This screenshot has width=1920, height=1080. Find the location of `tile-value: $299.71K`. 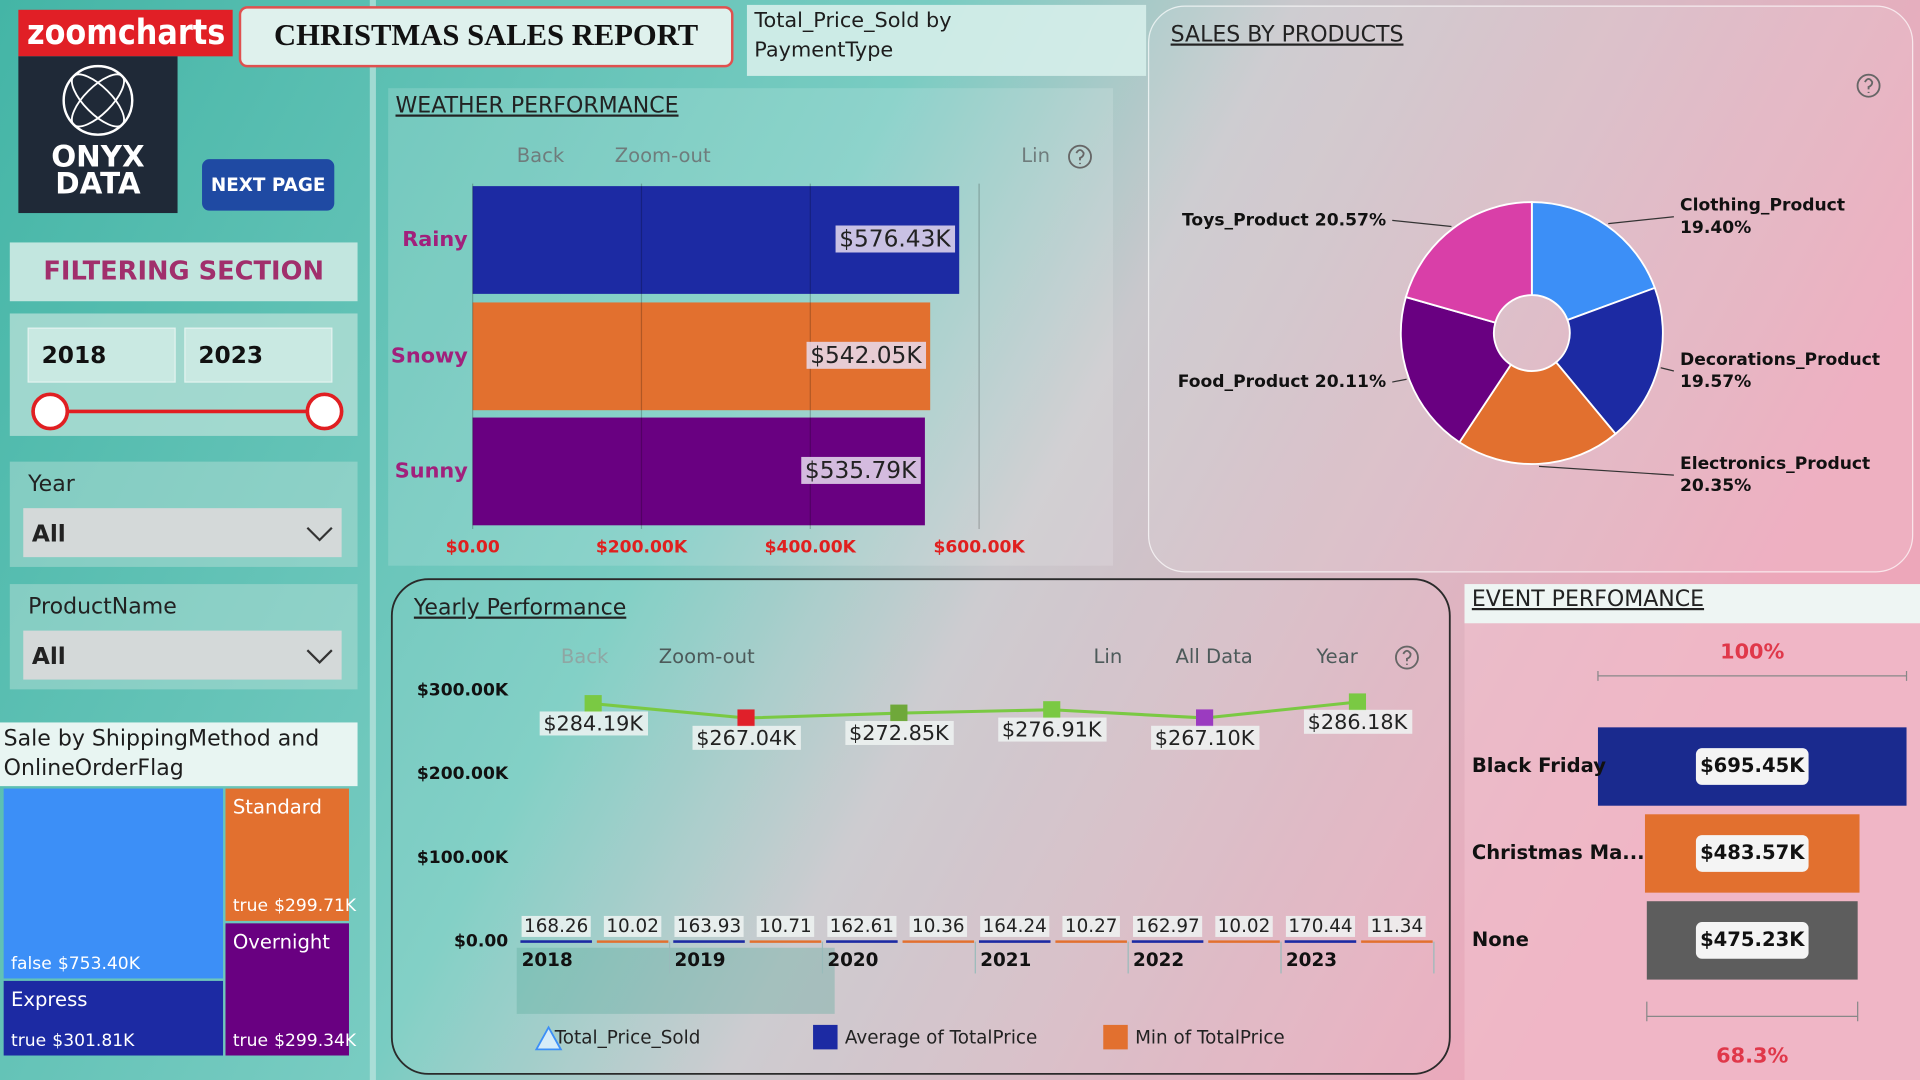

tile-value: $299.71K is located at coordinates (315, 906).